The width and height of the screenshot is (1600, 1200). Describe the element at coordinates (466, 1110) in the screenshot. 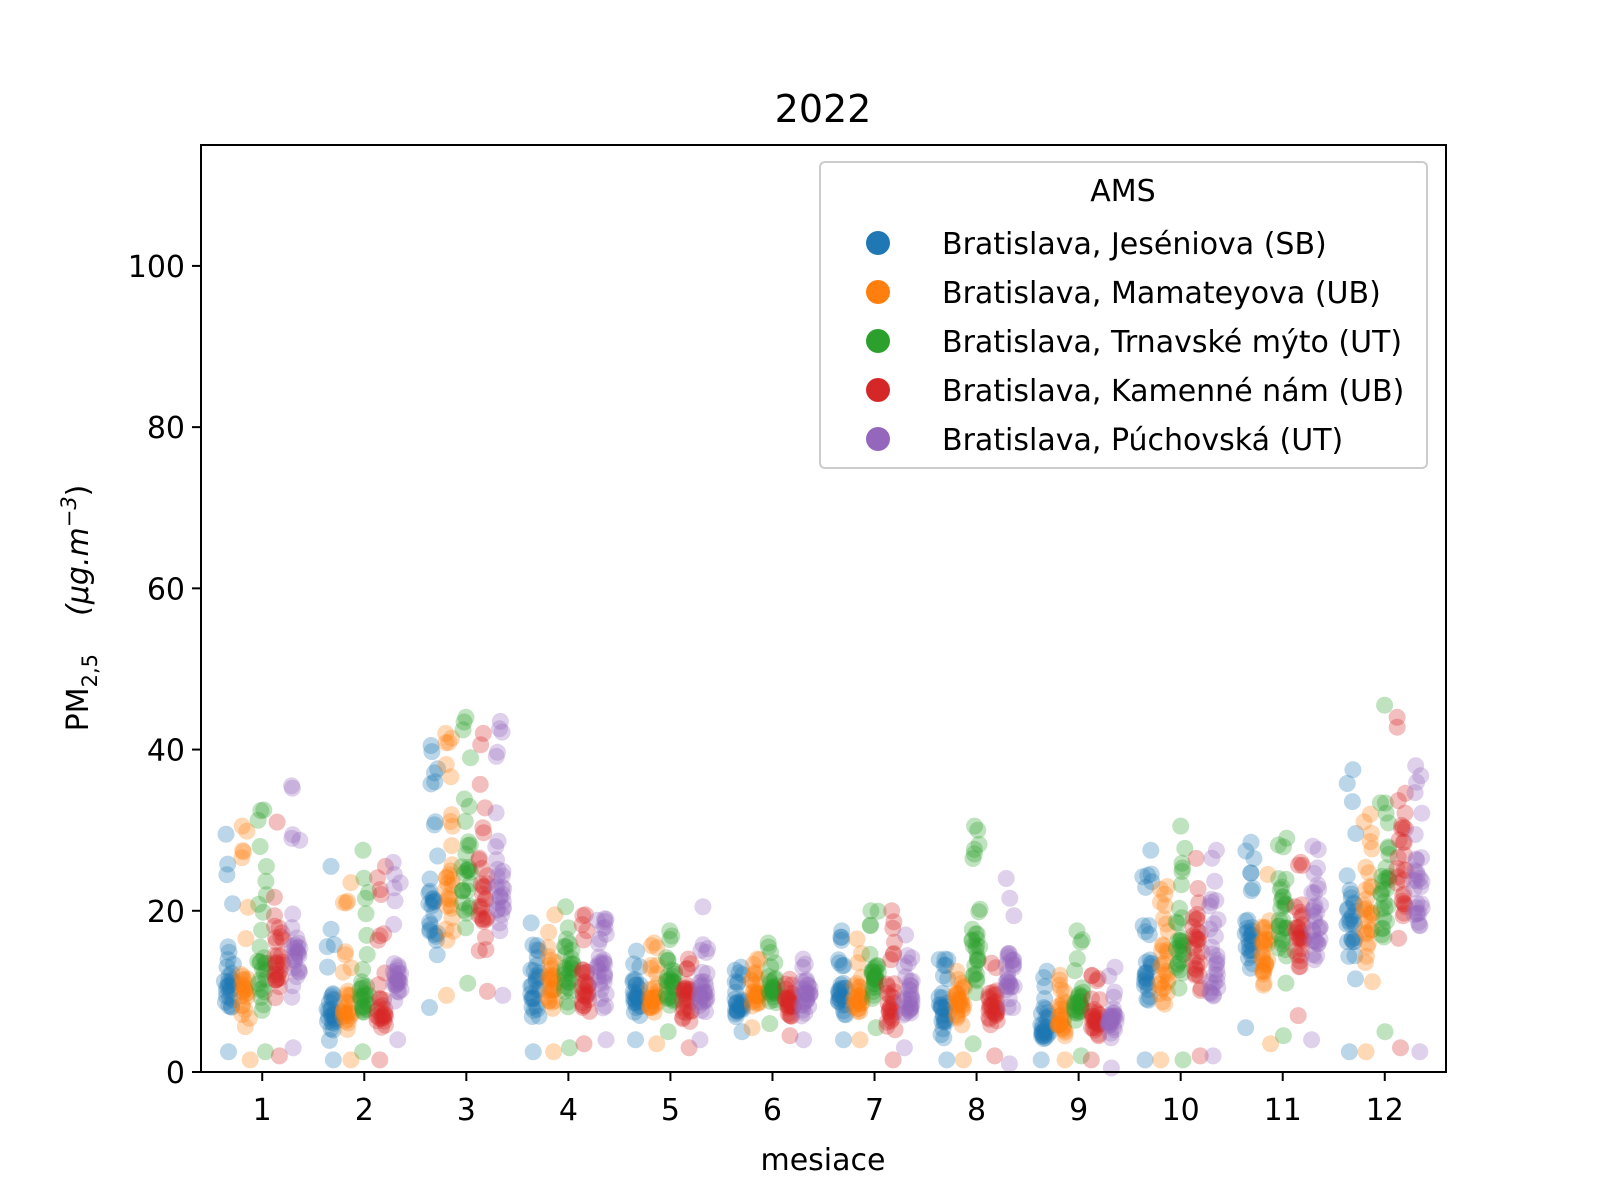

I see `x-tick-label: 3` at that location.